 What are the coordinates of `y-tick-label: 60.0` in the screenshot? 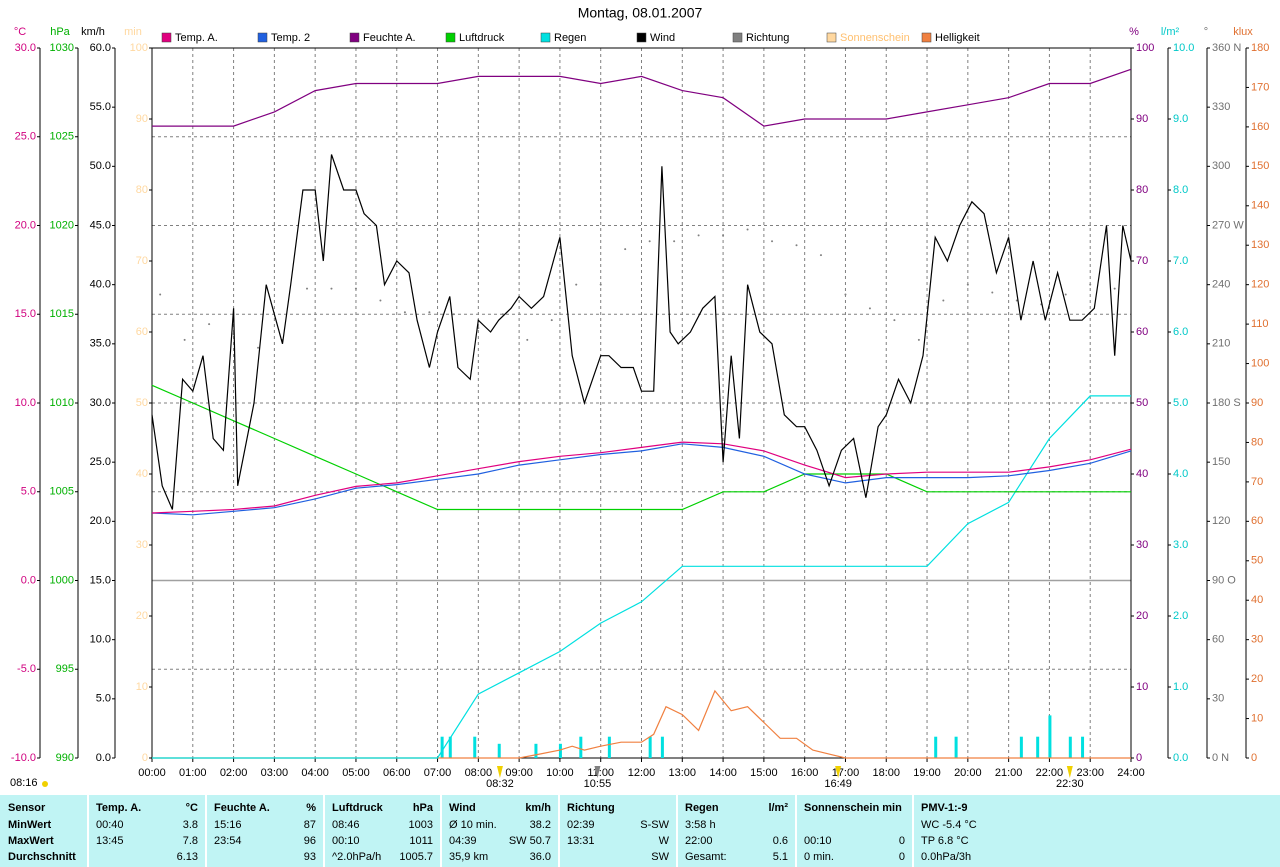 It's located at (100, 48).